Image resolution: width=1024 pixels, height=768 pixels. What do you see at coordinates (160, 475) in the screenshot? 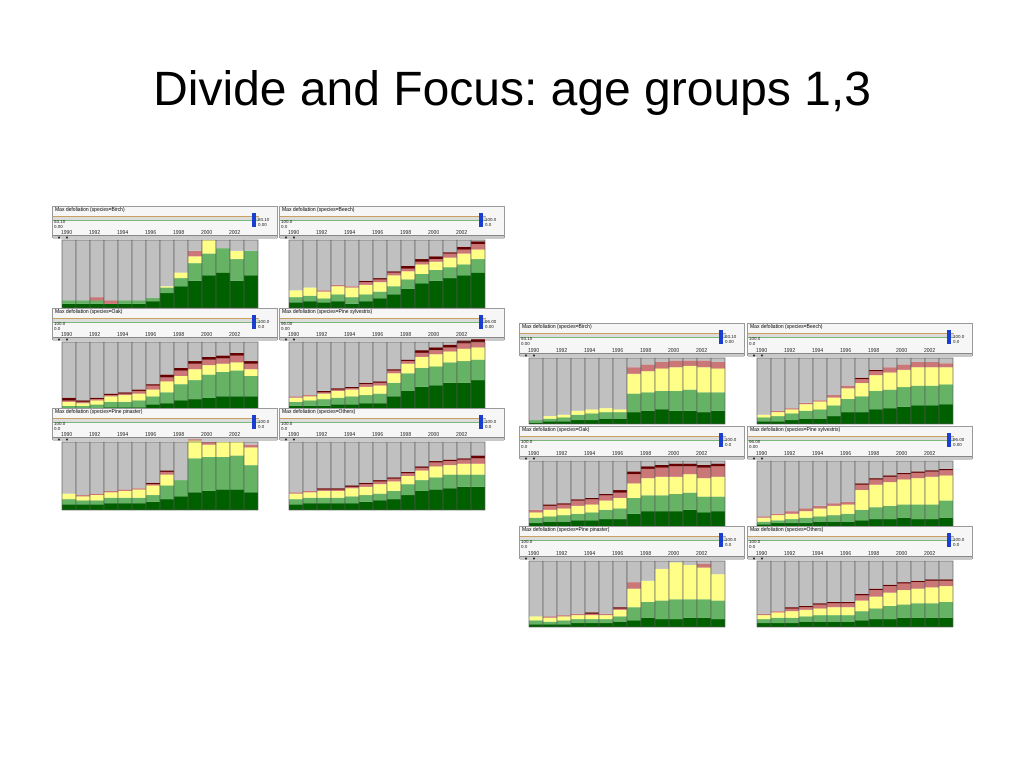
I see `plot-svg` at bounding box center [160, 475].